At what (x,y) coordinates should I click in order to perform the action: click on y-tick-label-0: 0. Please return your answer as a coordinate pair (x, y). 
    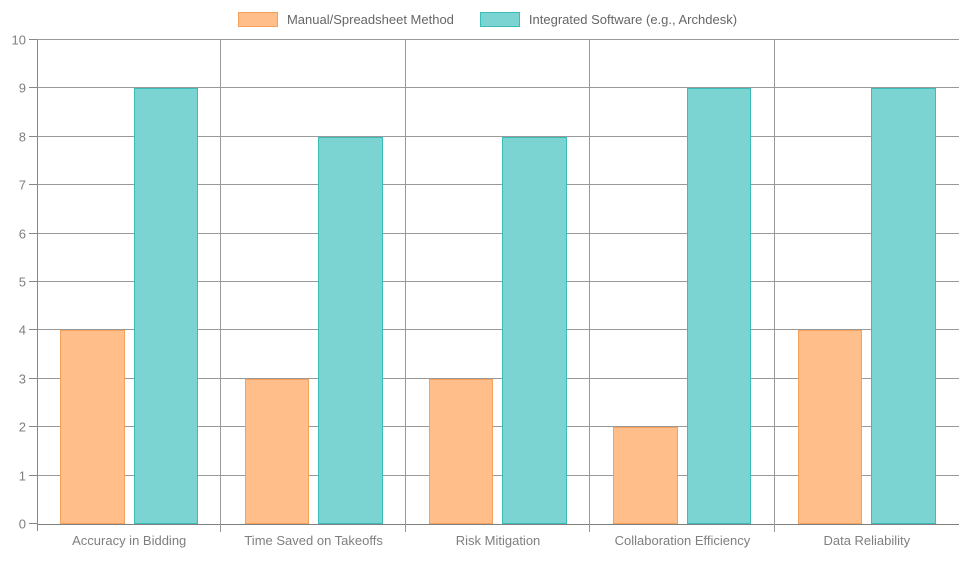
    Looking at the image, I should click on (22, 524).